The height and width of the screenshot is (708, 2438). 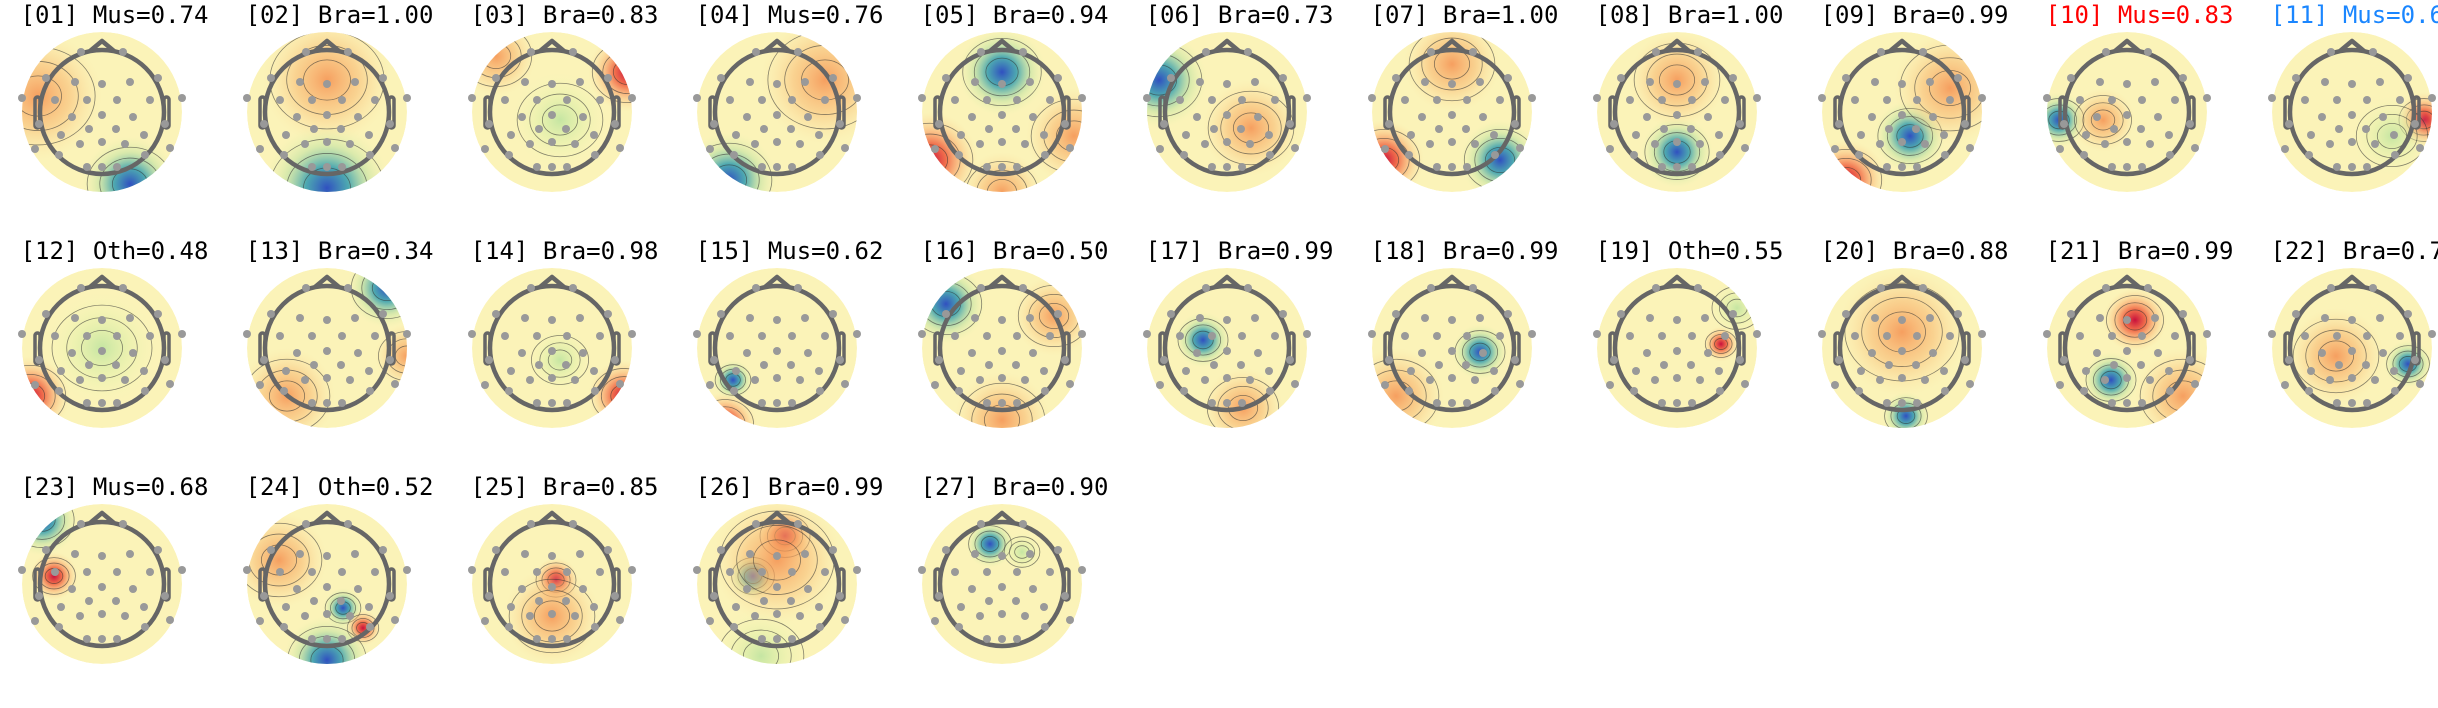 I want to click on component-label: [04] Mus=0.76, so click(x=789, y=15).